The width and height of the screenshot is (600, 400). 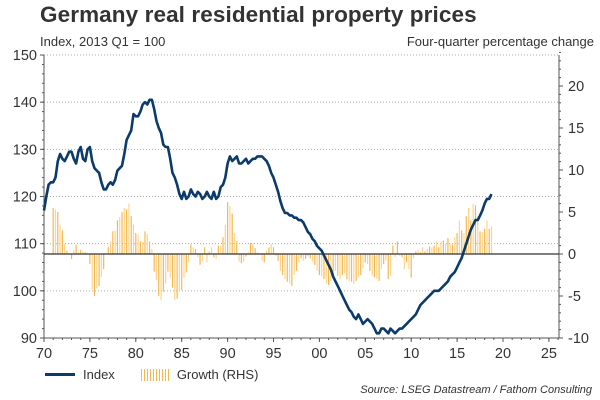 I want to click on right-axis-caption: Four-quarter percentage change, so click(x=500, y=41).